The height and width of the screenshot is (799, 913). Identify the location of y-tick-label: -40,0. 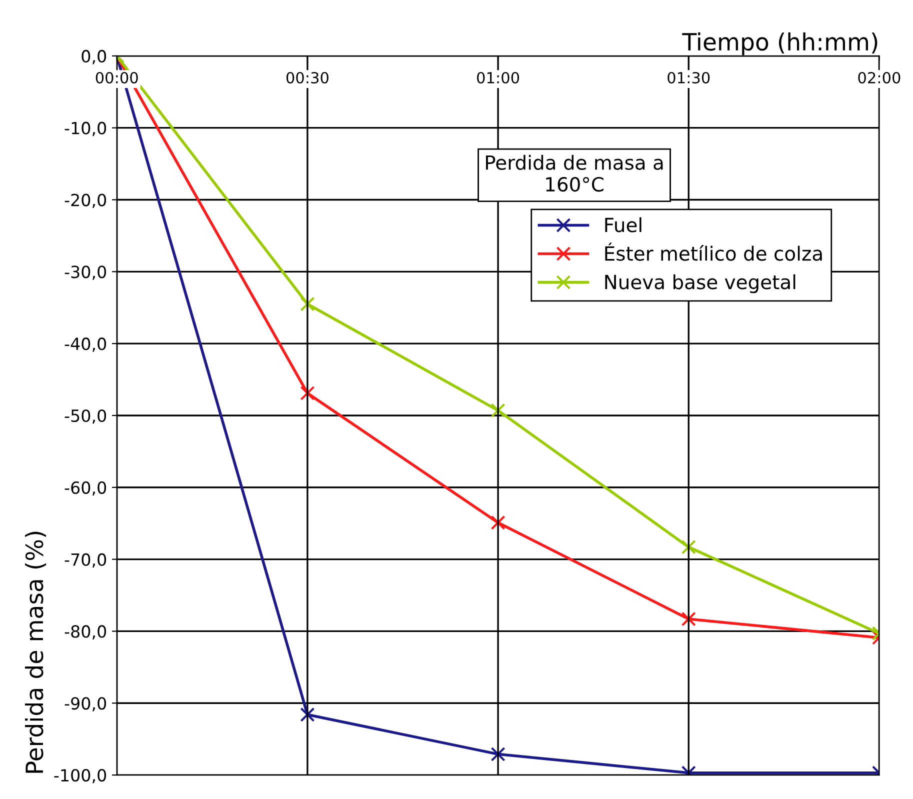
(85, 345).